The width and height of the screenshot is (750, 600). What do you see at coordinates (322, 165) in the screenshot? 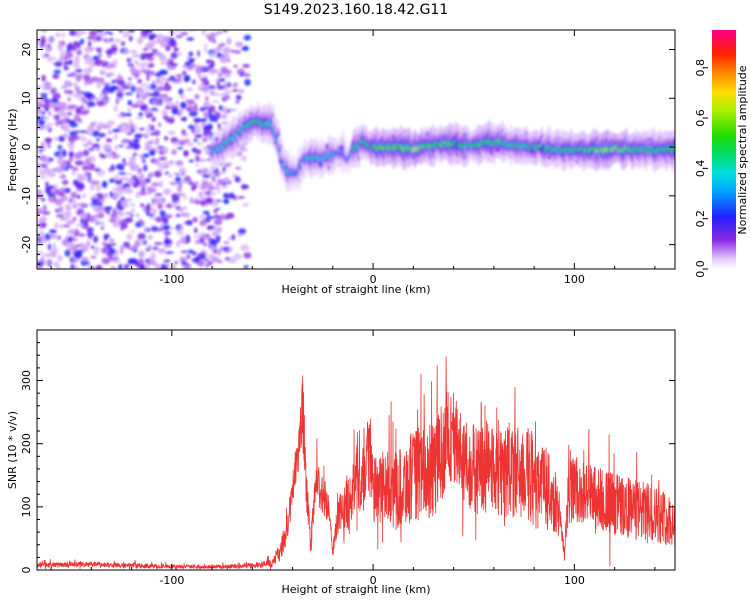
I see `ridge-halo` at bounding box center [322, 165].